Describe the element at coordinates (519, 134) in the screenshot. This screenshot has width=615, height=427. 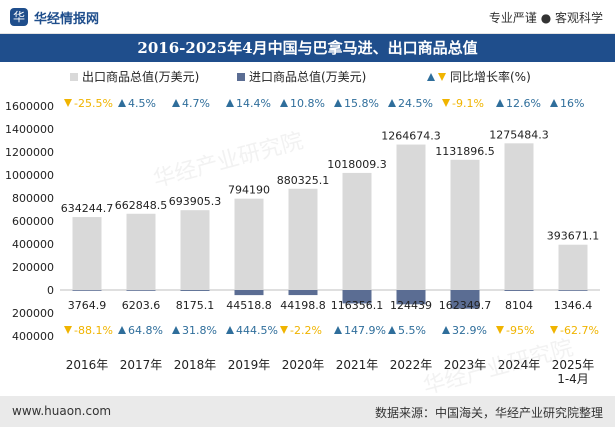
I see `export-value-label: 1275484.3` at that location.